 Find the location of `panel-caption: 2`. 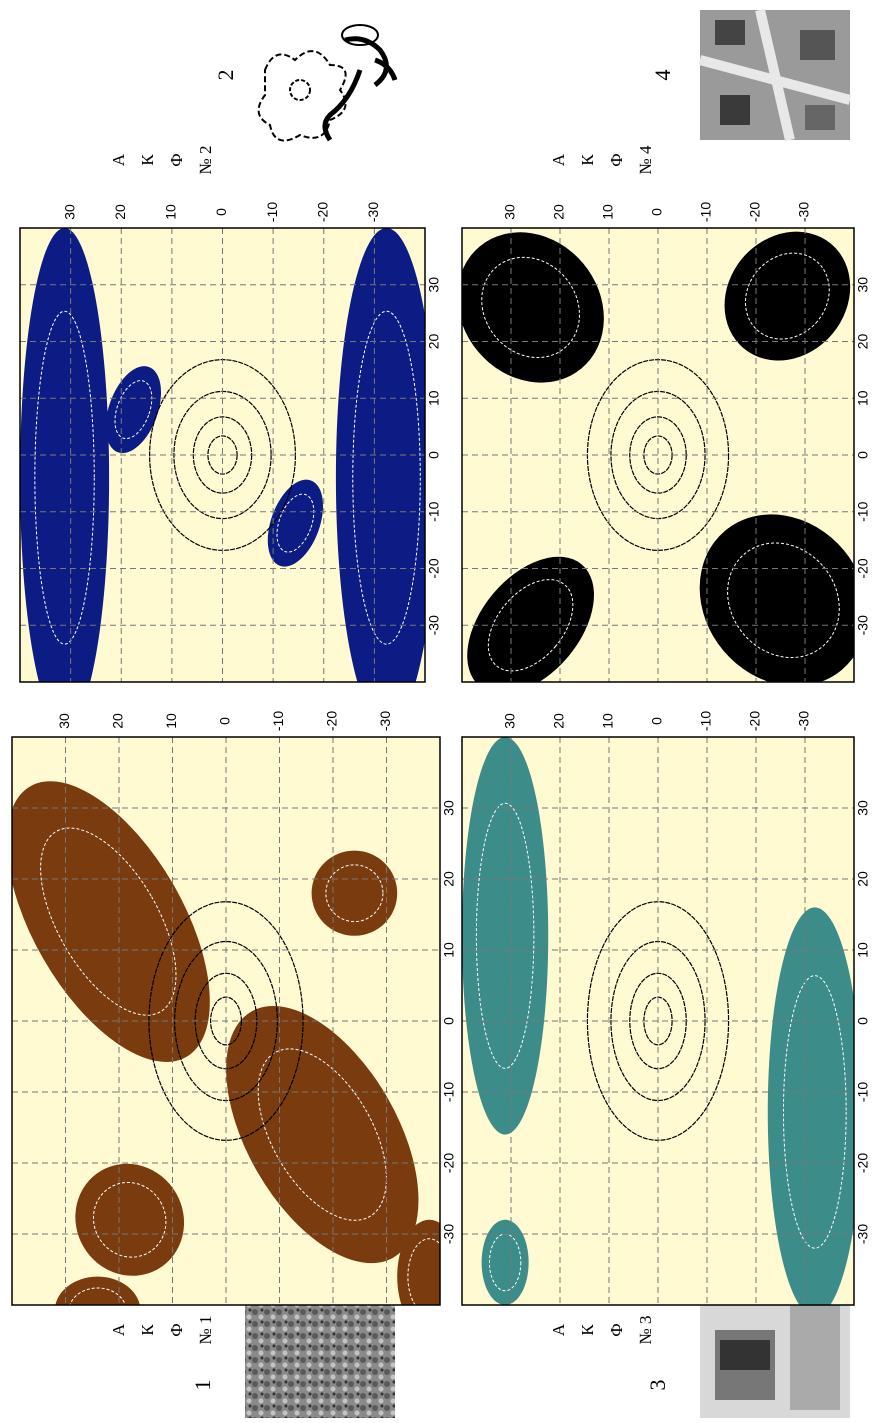

panel-caption: 2 is located at coordinates (225, 75).